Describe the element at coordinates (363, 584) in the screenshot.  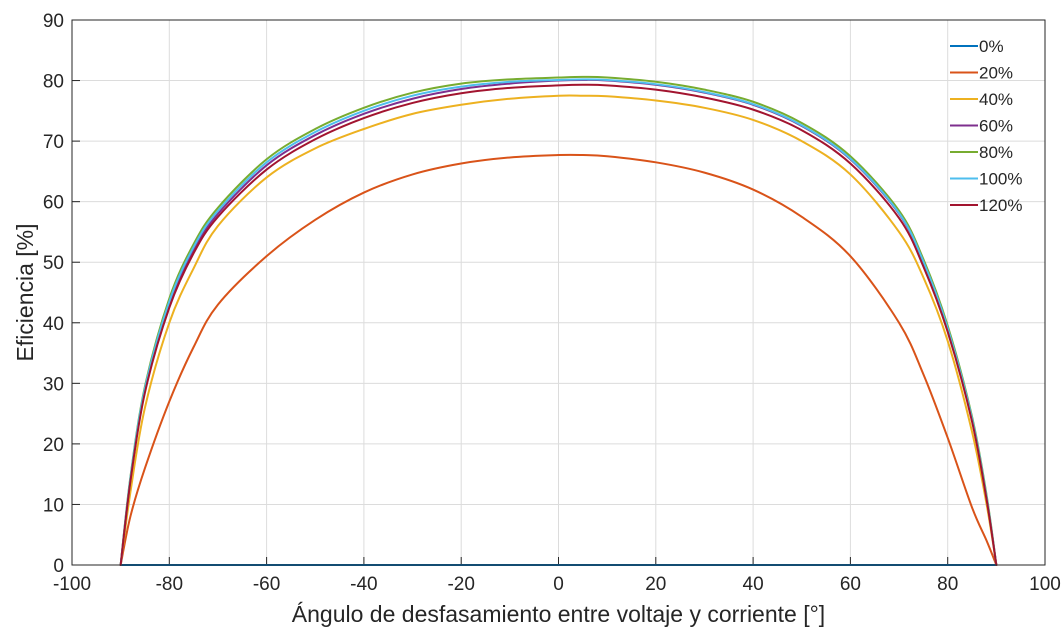
I see `x-tick-label: -40` at that location.